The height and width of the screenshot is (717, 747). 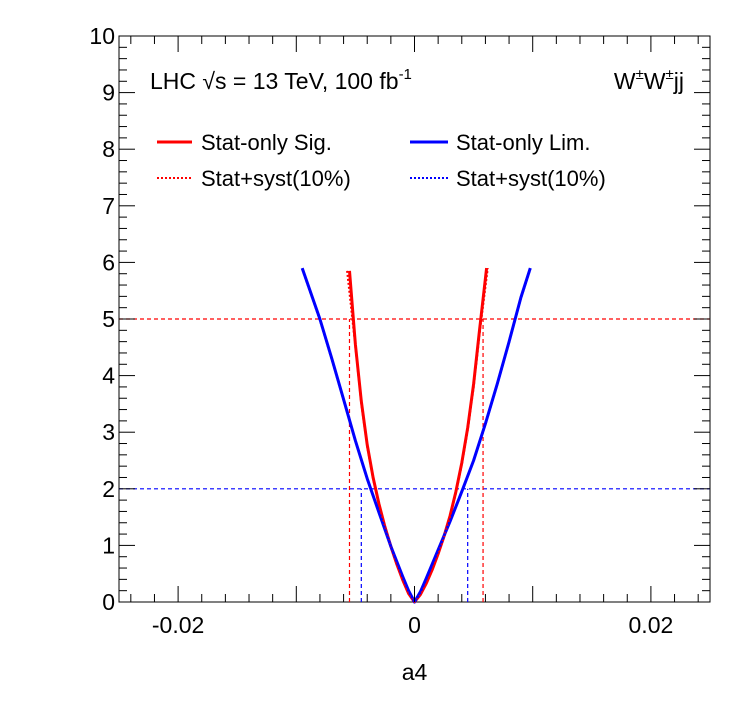 What do you see at coordinates (108, 545) in the screenshot?
I see `y-tick-label: 1` at bounding box center [108, 545].